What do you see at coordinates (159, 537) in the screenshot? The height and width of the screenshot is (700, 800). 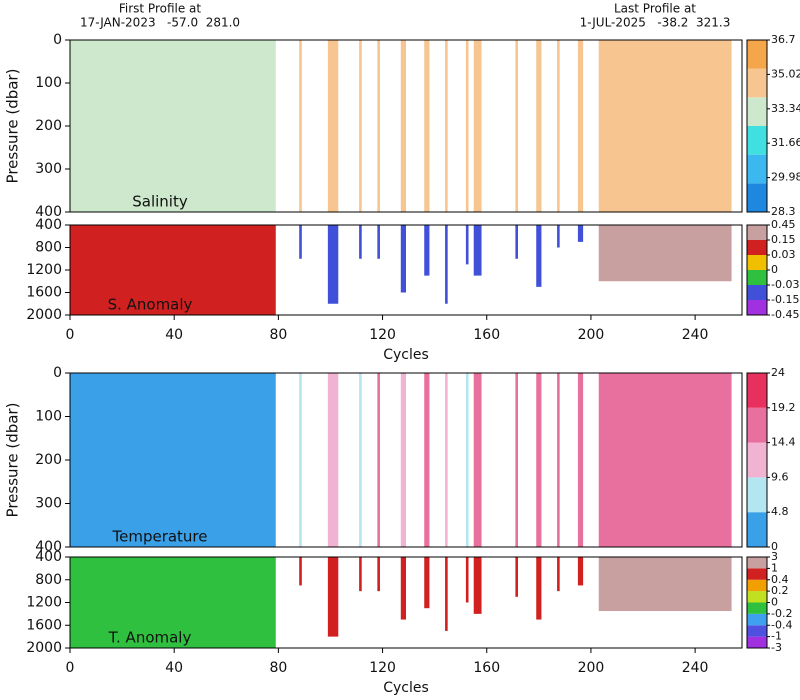 I see `panel-label: Temperature` at bounding box center [159, 537].